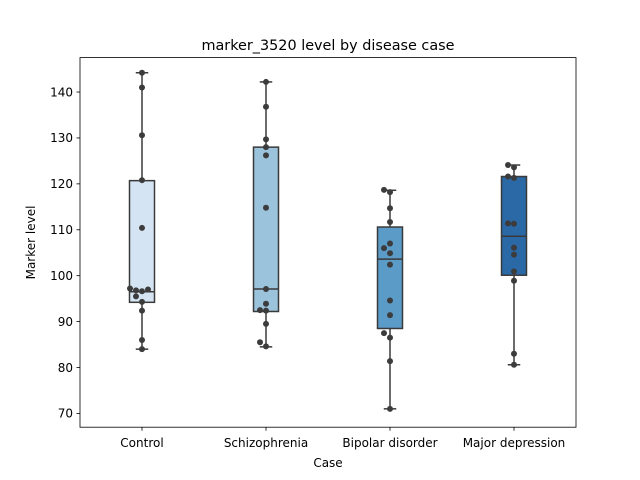 The width and height of the screenshot is (640, 480). I want to click on y-tick-label: 140, so click(61, 92).